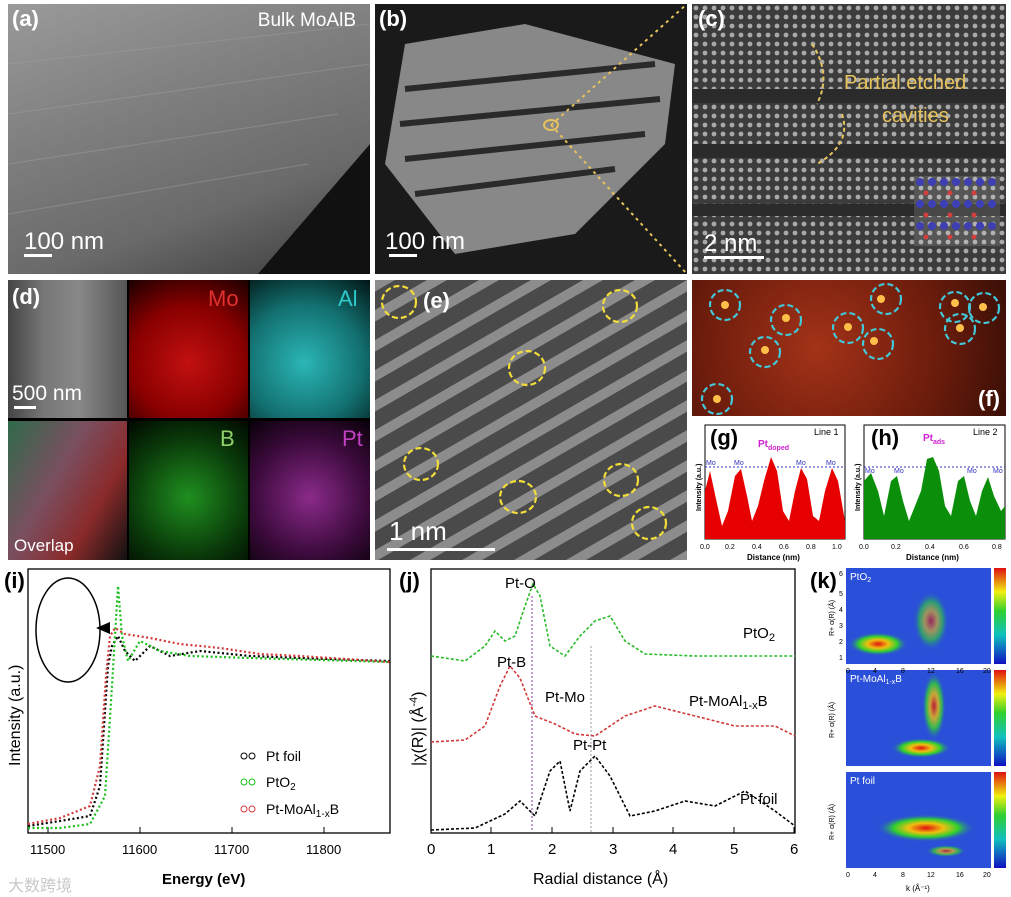 The width and height of the screenshot is (1011, 897). What do you see at coordinates (203, 879) in the screenshot?
I see `i-xlabel: Energy (eV)` at bounding box center [203, 879].